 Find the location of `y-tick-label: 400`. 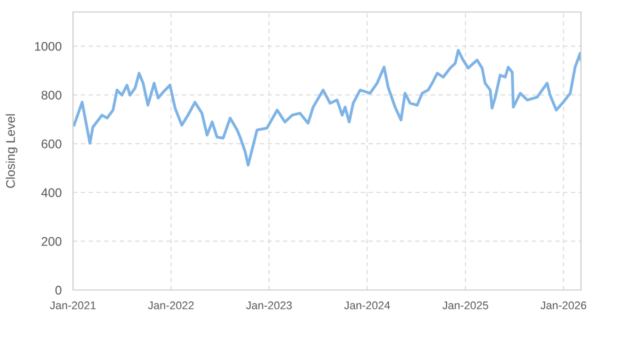

y-tick-label: 400 is located at coordinates (51, 193).